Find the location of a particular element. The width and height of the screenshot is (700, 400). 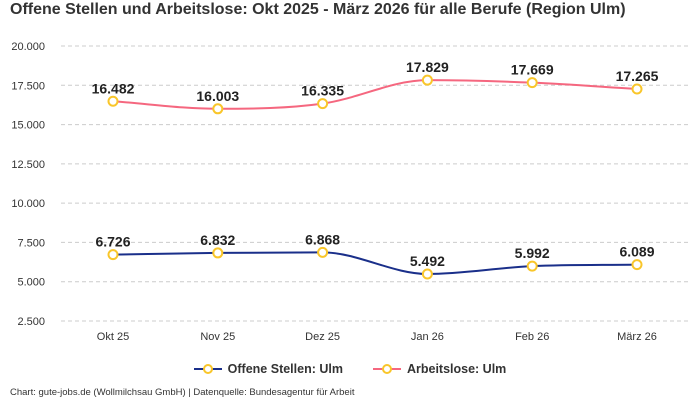

data-label: 17.829 is located at coordinates (427, 67).